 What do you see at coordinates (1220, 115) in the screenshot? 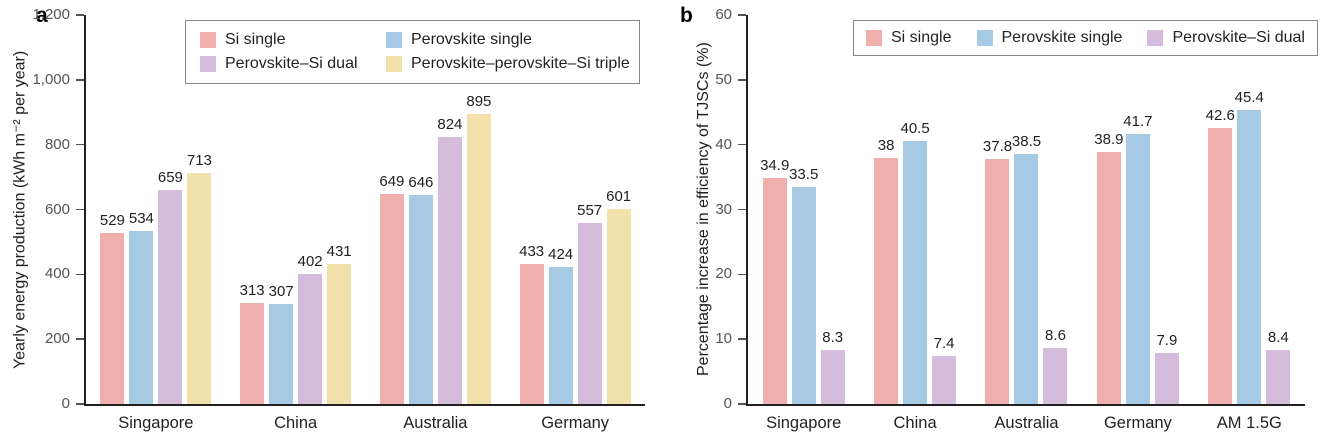
I see `bar-value-label: 42.6` at bounding box center [1220, 115].